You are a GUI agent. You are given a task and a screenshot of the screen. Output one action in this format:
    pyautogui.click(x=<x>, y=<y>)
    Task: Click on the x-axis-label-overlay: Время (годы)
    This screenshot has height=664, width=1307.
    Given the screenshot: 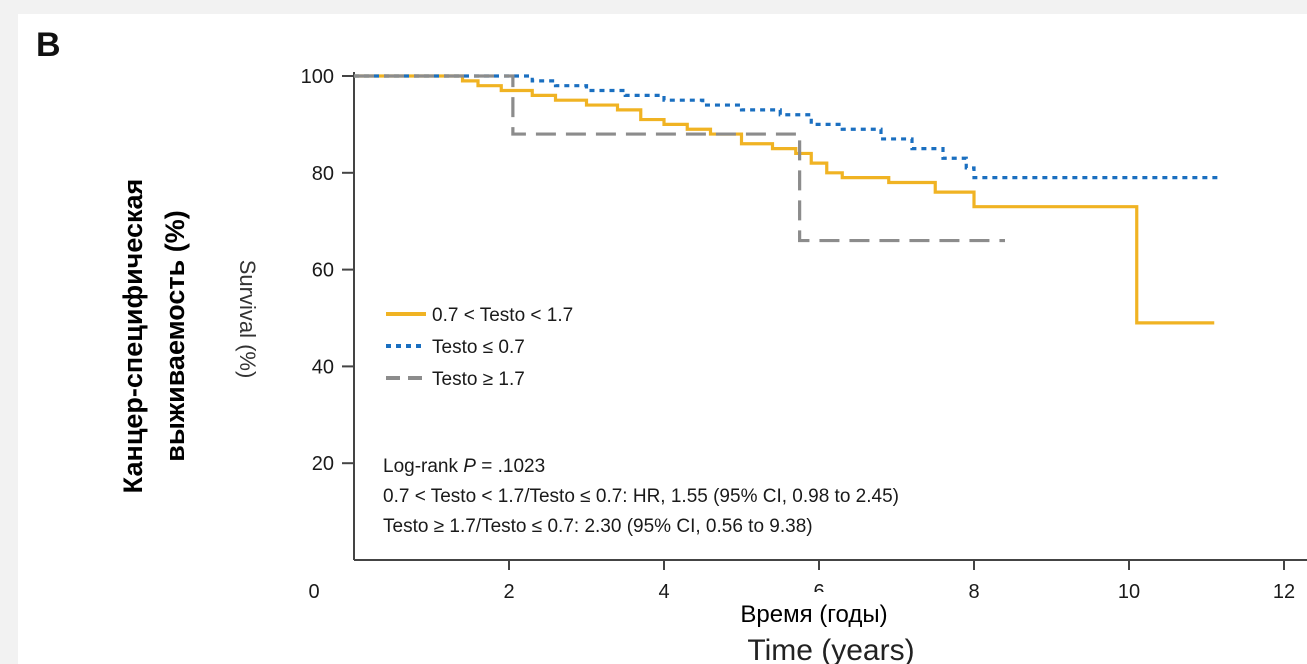 What is the action you would take?
    pyautogui.click(x=813, y=614)
    